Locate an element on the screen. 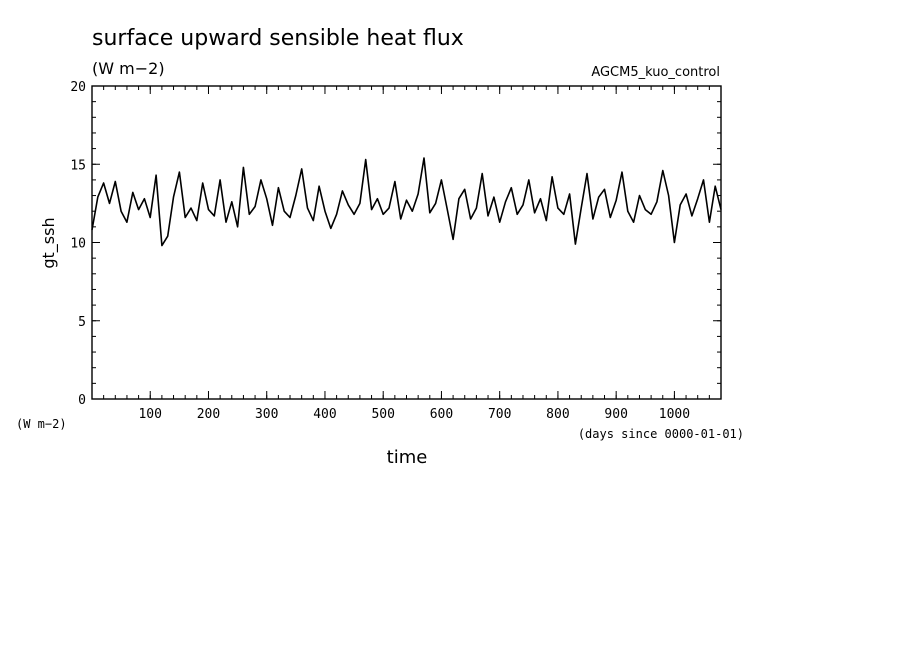  x-tick-label: 300 is located at coordinates (266, 414).